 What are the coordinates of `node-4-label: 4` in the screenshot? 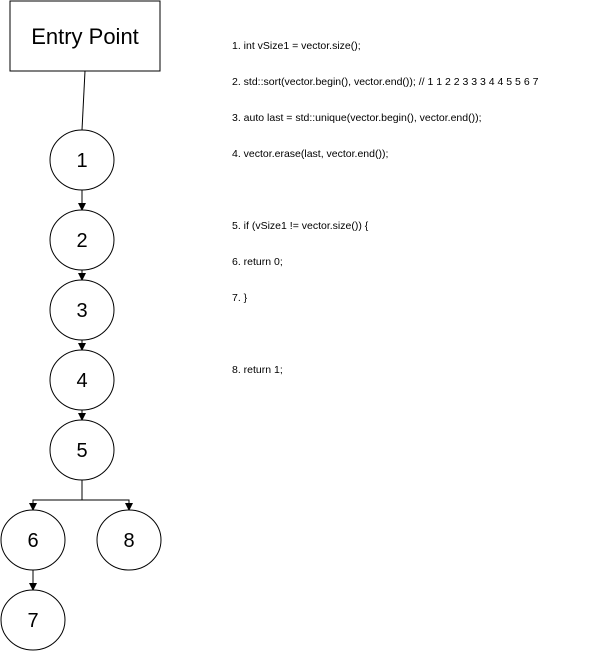 It's located at (81, 381).